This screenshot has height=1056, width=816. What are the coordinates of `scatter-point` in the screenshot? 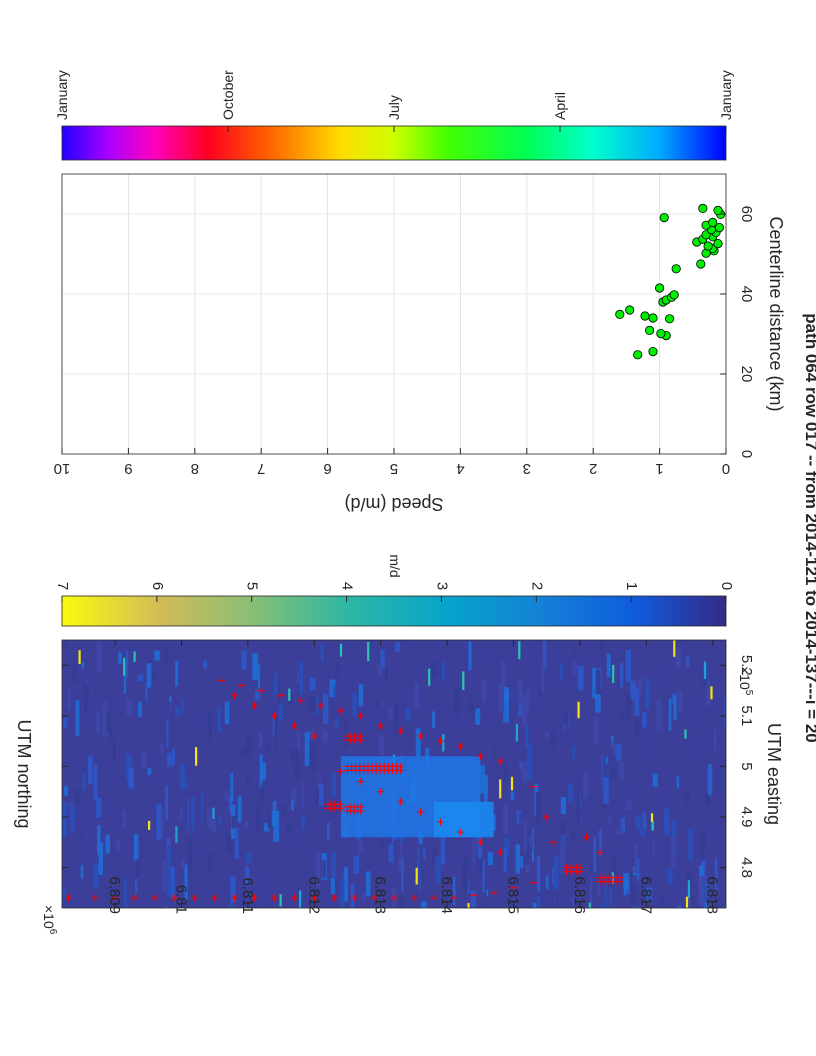 It's located at (653, 318).